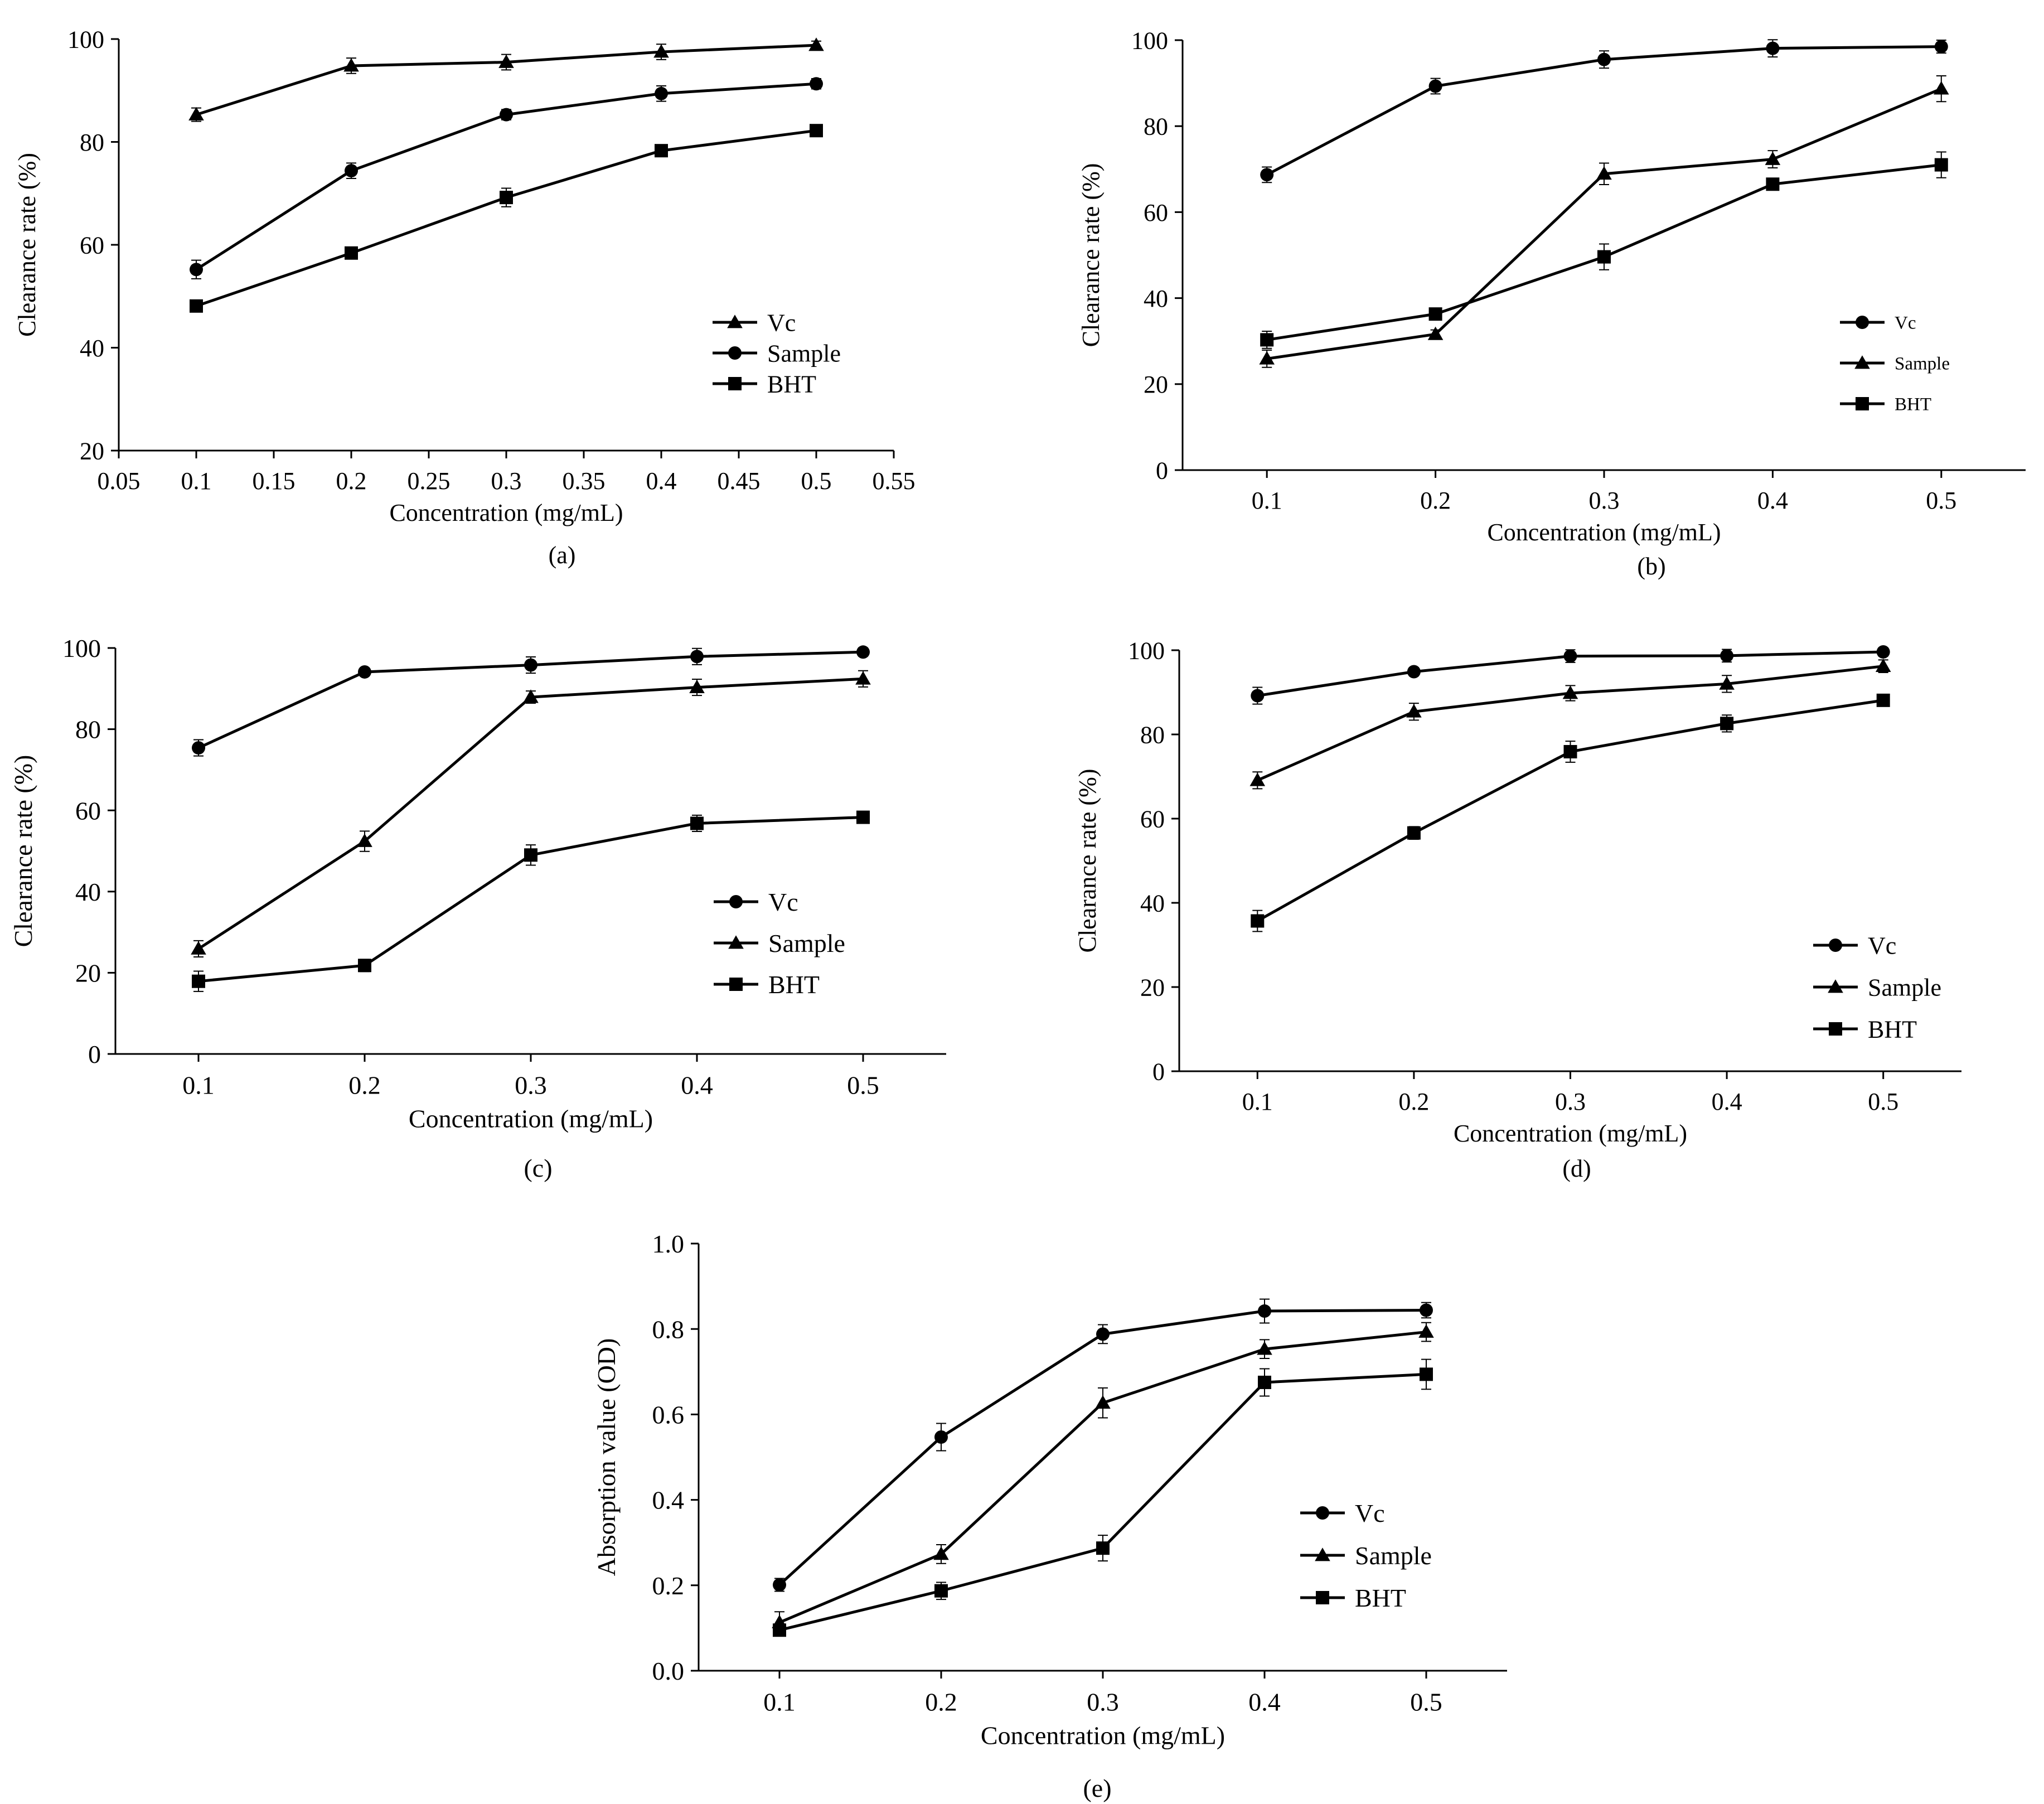  What do you see at coordinates (1152, 734) in the screenshot?
I see `y-tick-label: 80` at bounding box center [1152, 734].